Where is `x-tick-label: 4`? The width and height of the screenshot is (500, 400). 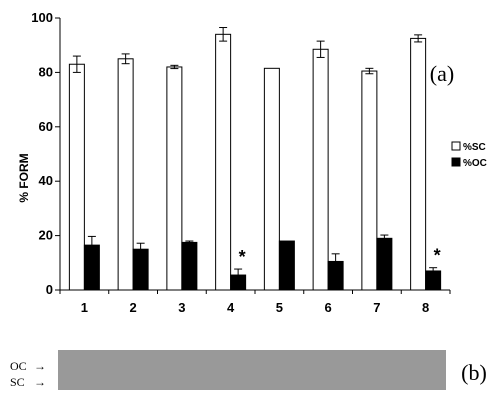 x-tick-label: 4 is located at coordinates (231, 307).